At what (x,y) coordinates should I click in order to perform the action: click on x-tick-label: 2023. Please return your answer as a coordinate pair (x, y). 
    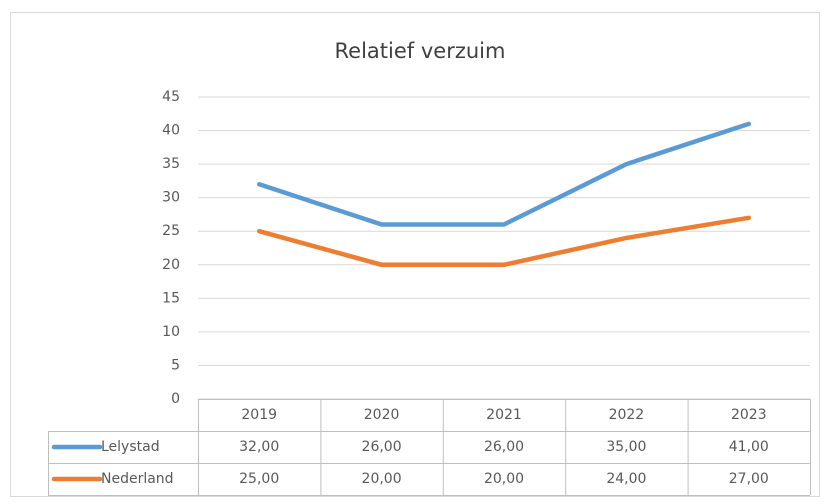
    Looking at the image, I should click on (749, 415).